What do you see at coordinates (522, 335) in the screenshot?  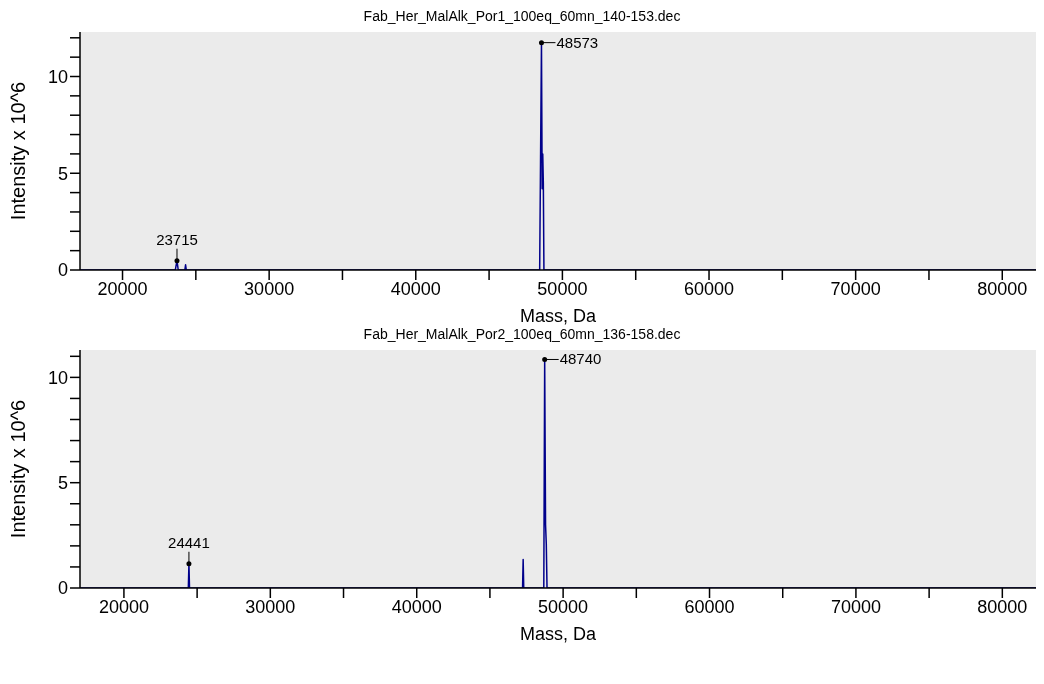 I see `chart-title: Fab_Her_MalAlk_Por2_100eq_60mn_136-158.dec` at bounding box center [522, 335].